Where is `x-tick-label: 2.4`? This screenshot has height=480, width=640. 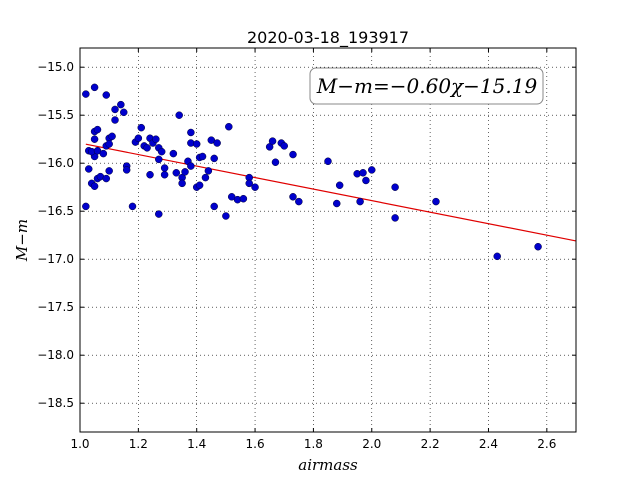
x-tick-label: 2.4 is located at coordinates (488, 444).